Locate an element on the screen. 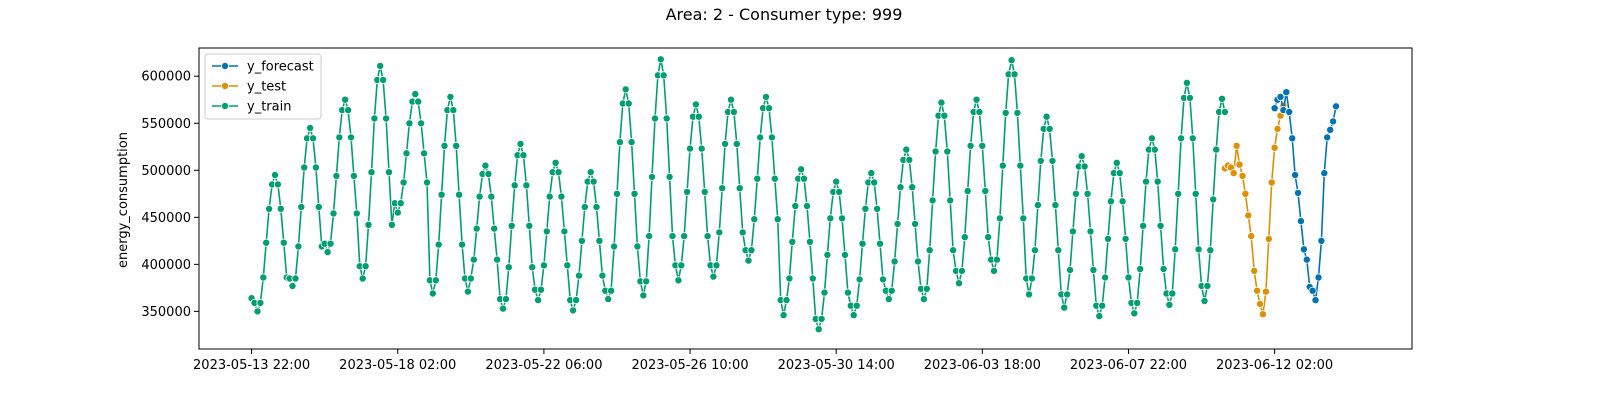  series-y-test is located at coordinates (1254, 210).